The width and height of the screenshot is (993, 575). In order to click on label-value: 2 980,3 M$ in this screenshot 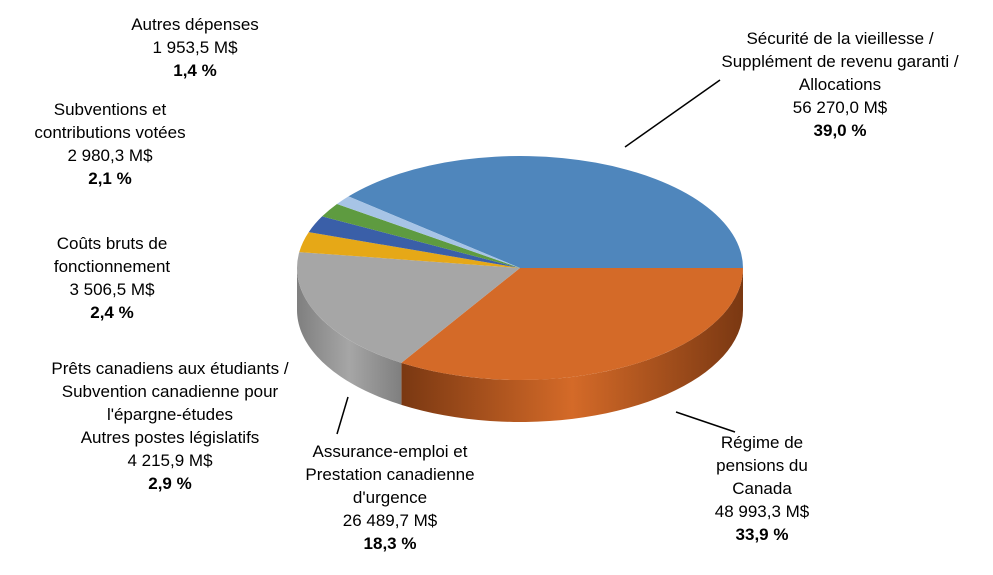, I will do `click(110, 155)`.